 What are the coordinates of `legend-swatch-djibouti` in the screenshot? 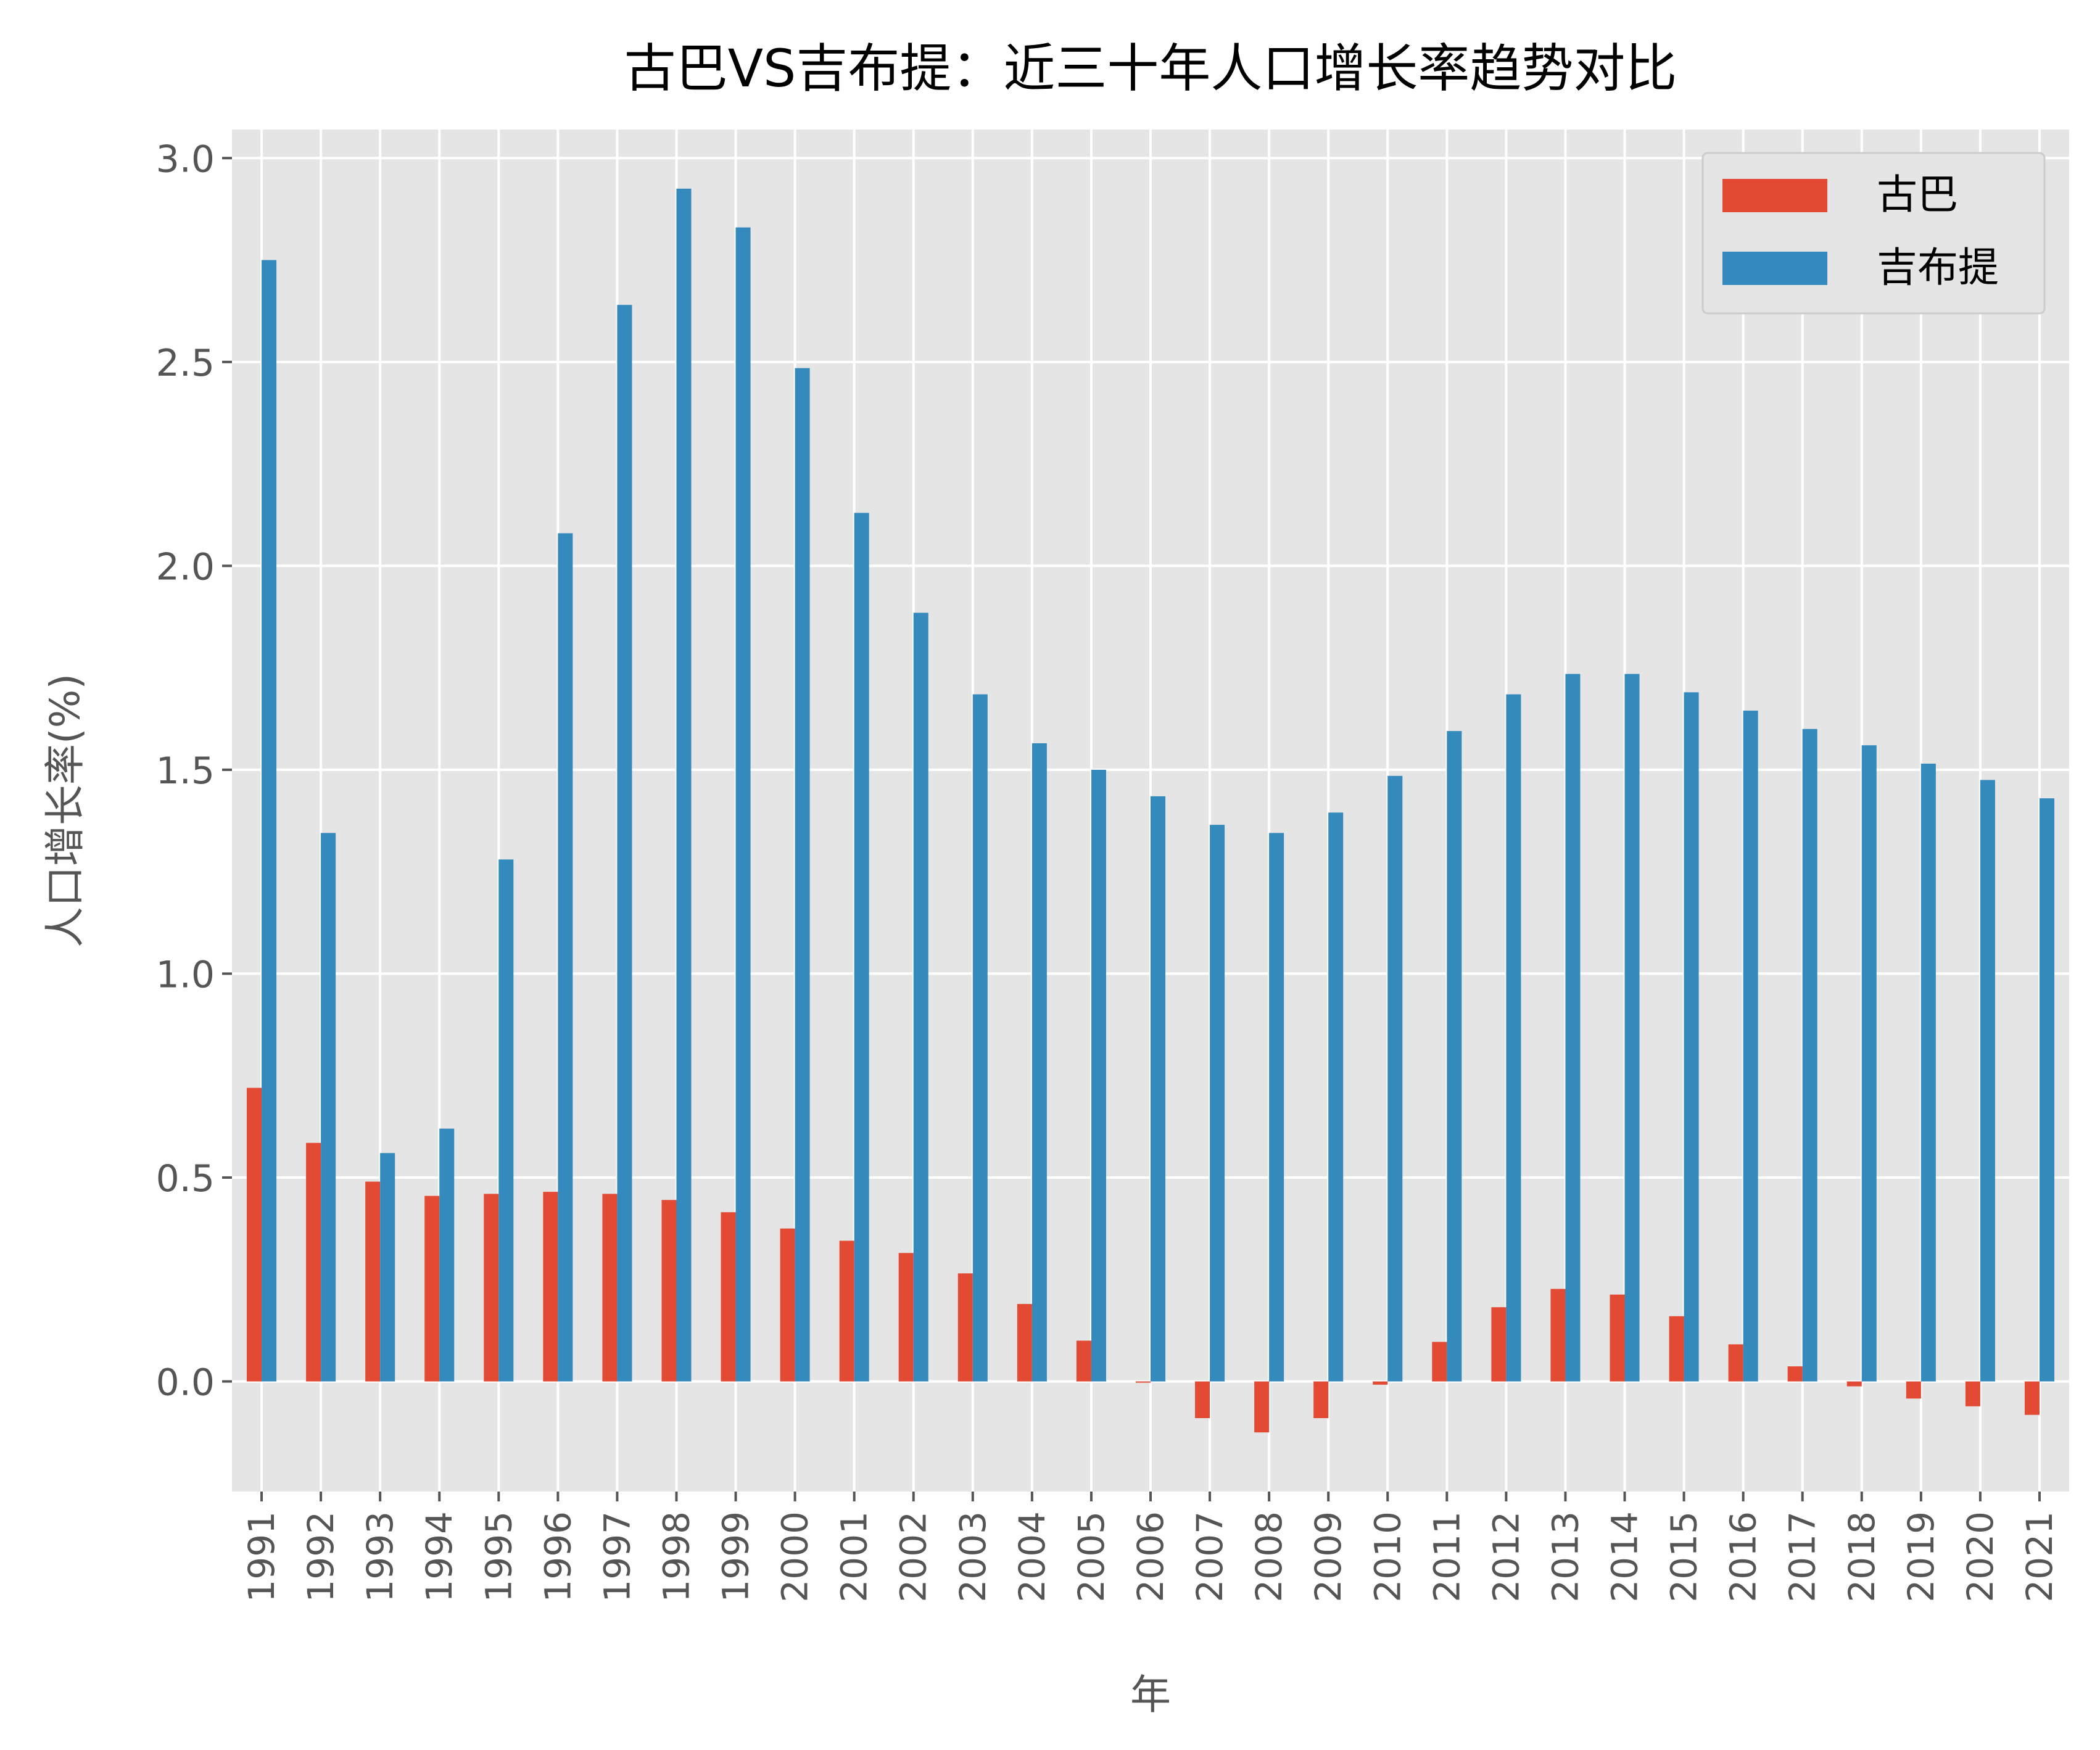 It's located at (1775, 268).